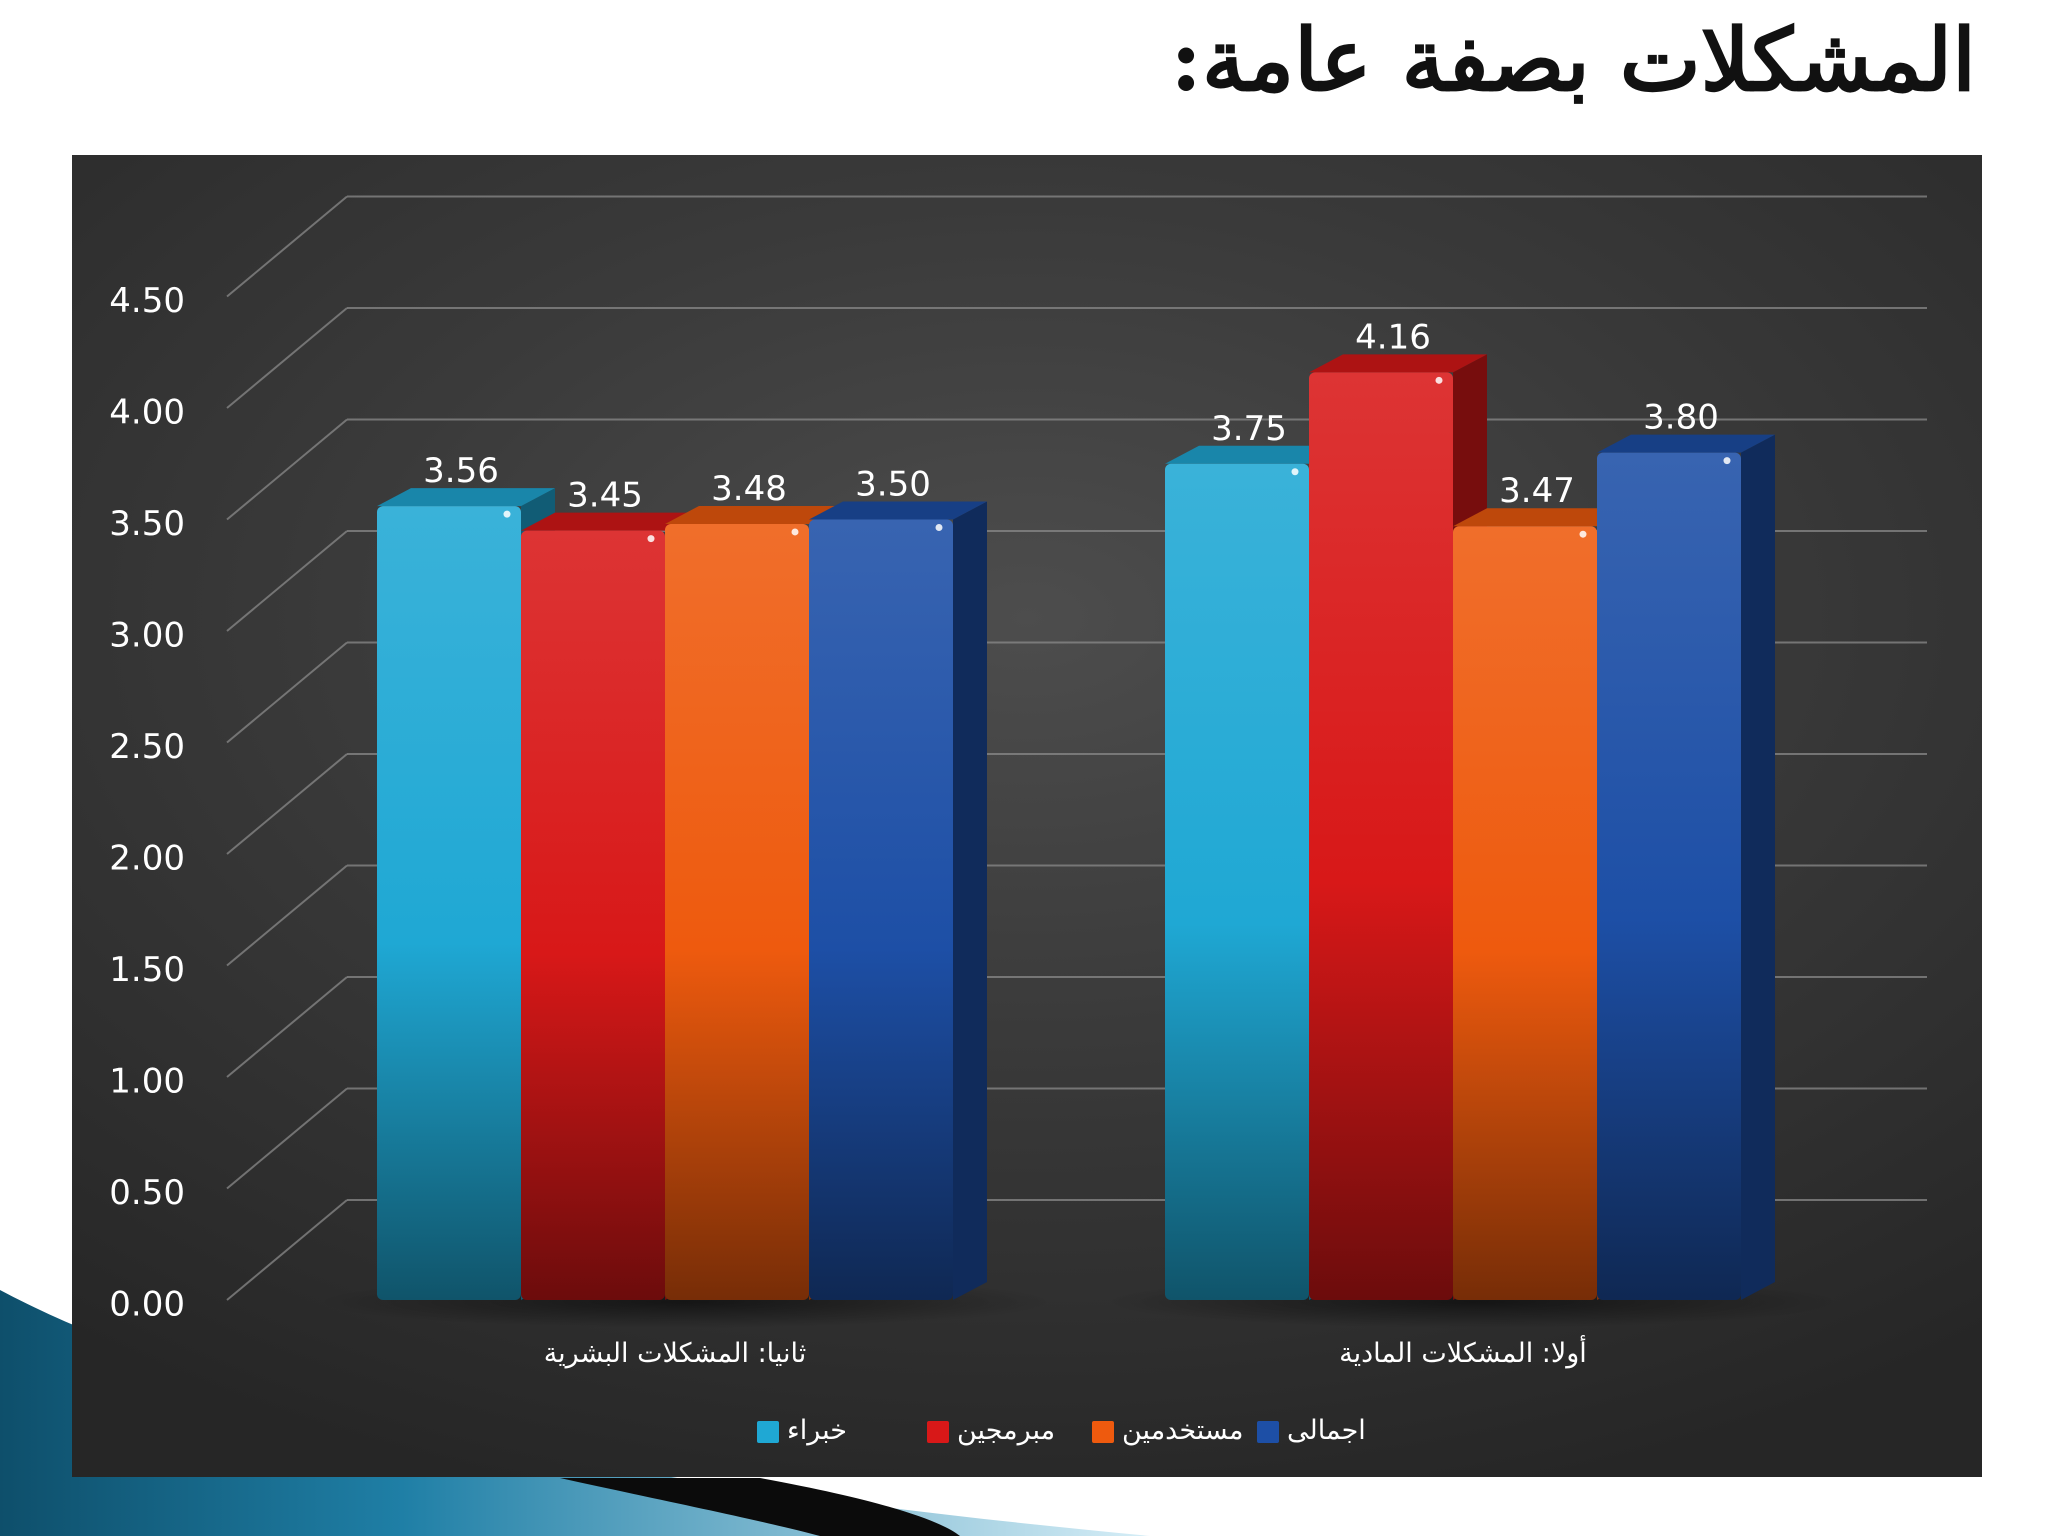 This screenshot has width=2048, height=1536. I want to click on legend: خبراء مبرمجين مستخدمين اجمالى, so click(1061, 1430).